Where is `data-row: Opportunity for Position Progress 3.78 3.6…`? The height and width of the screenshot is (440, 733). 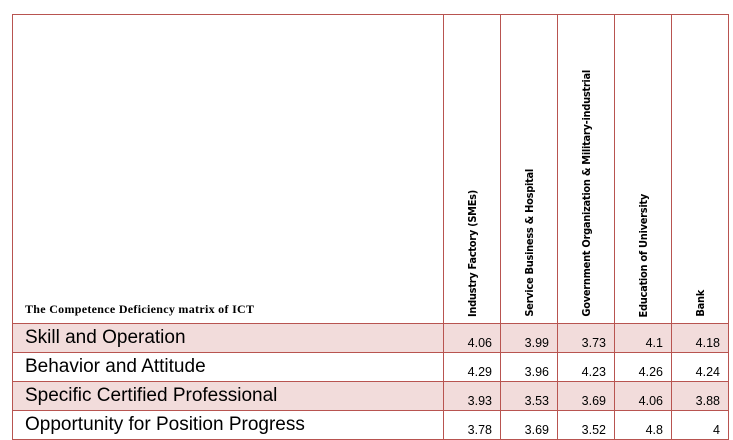
data-row: Opportunity for Position Progress 3.78 3.6… is located at coordinates (370, 425).